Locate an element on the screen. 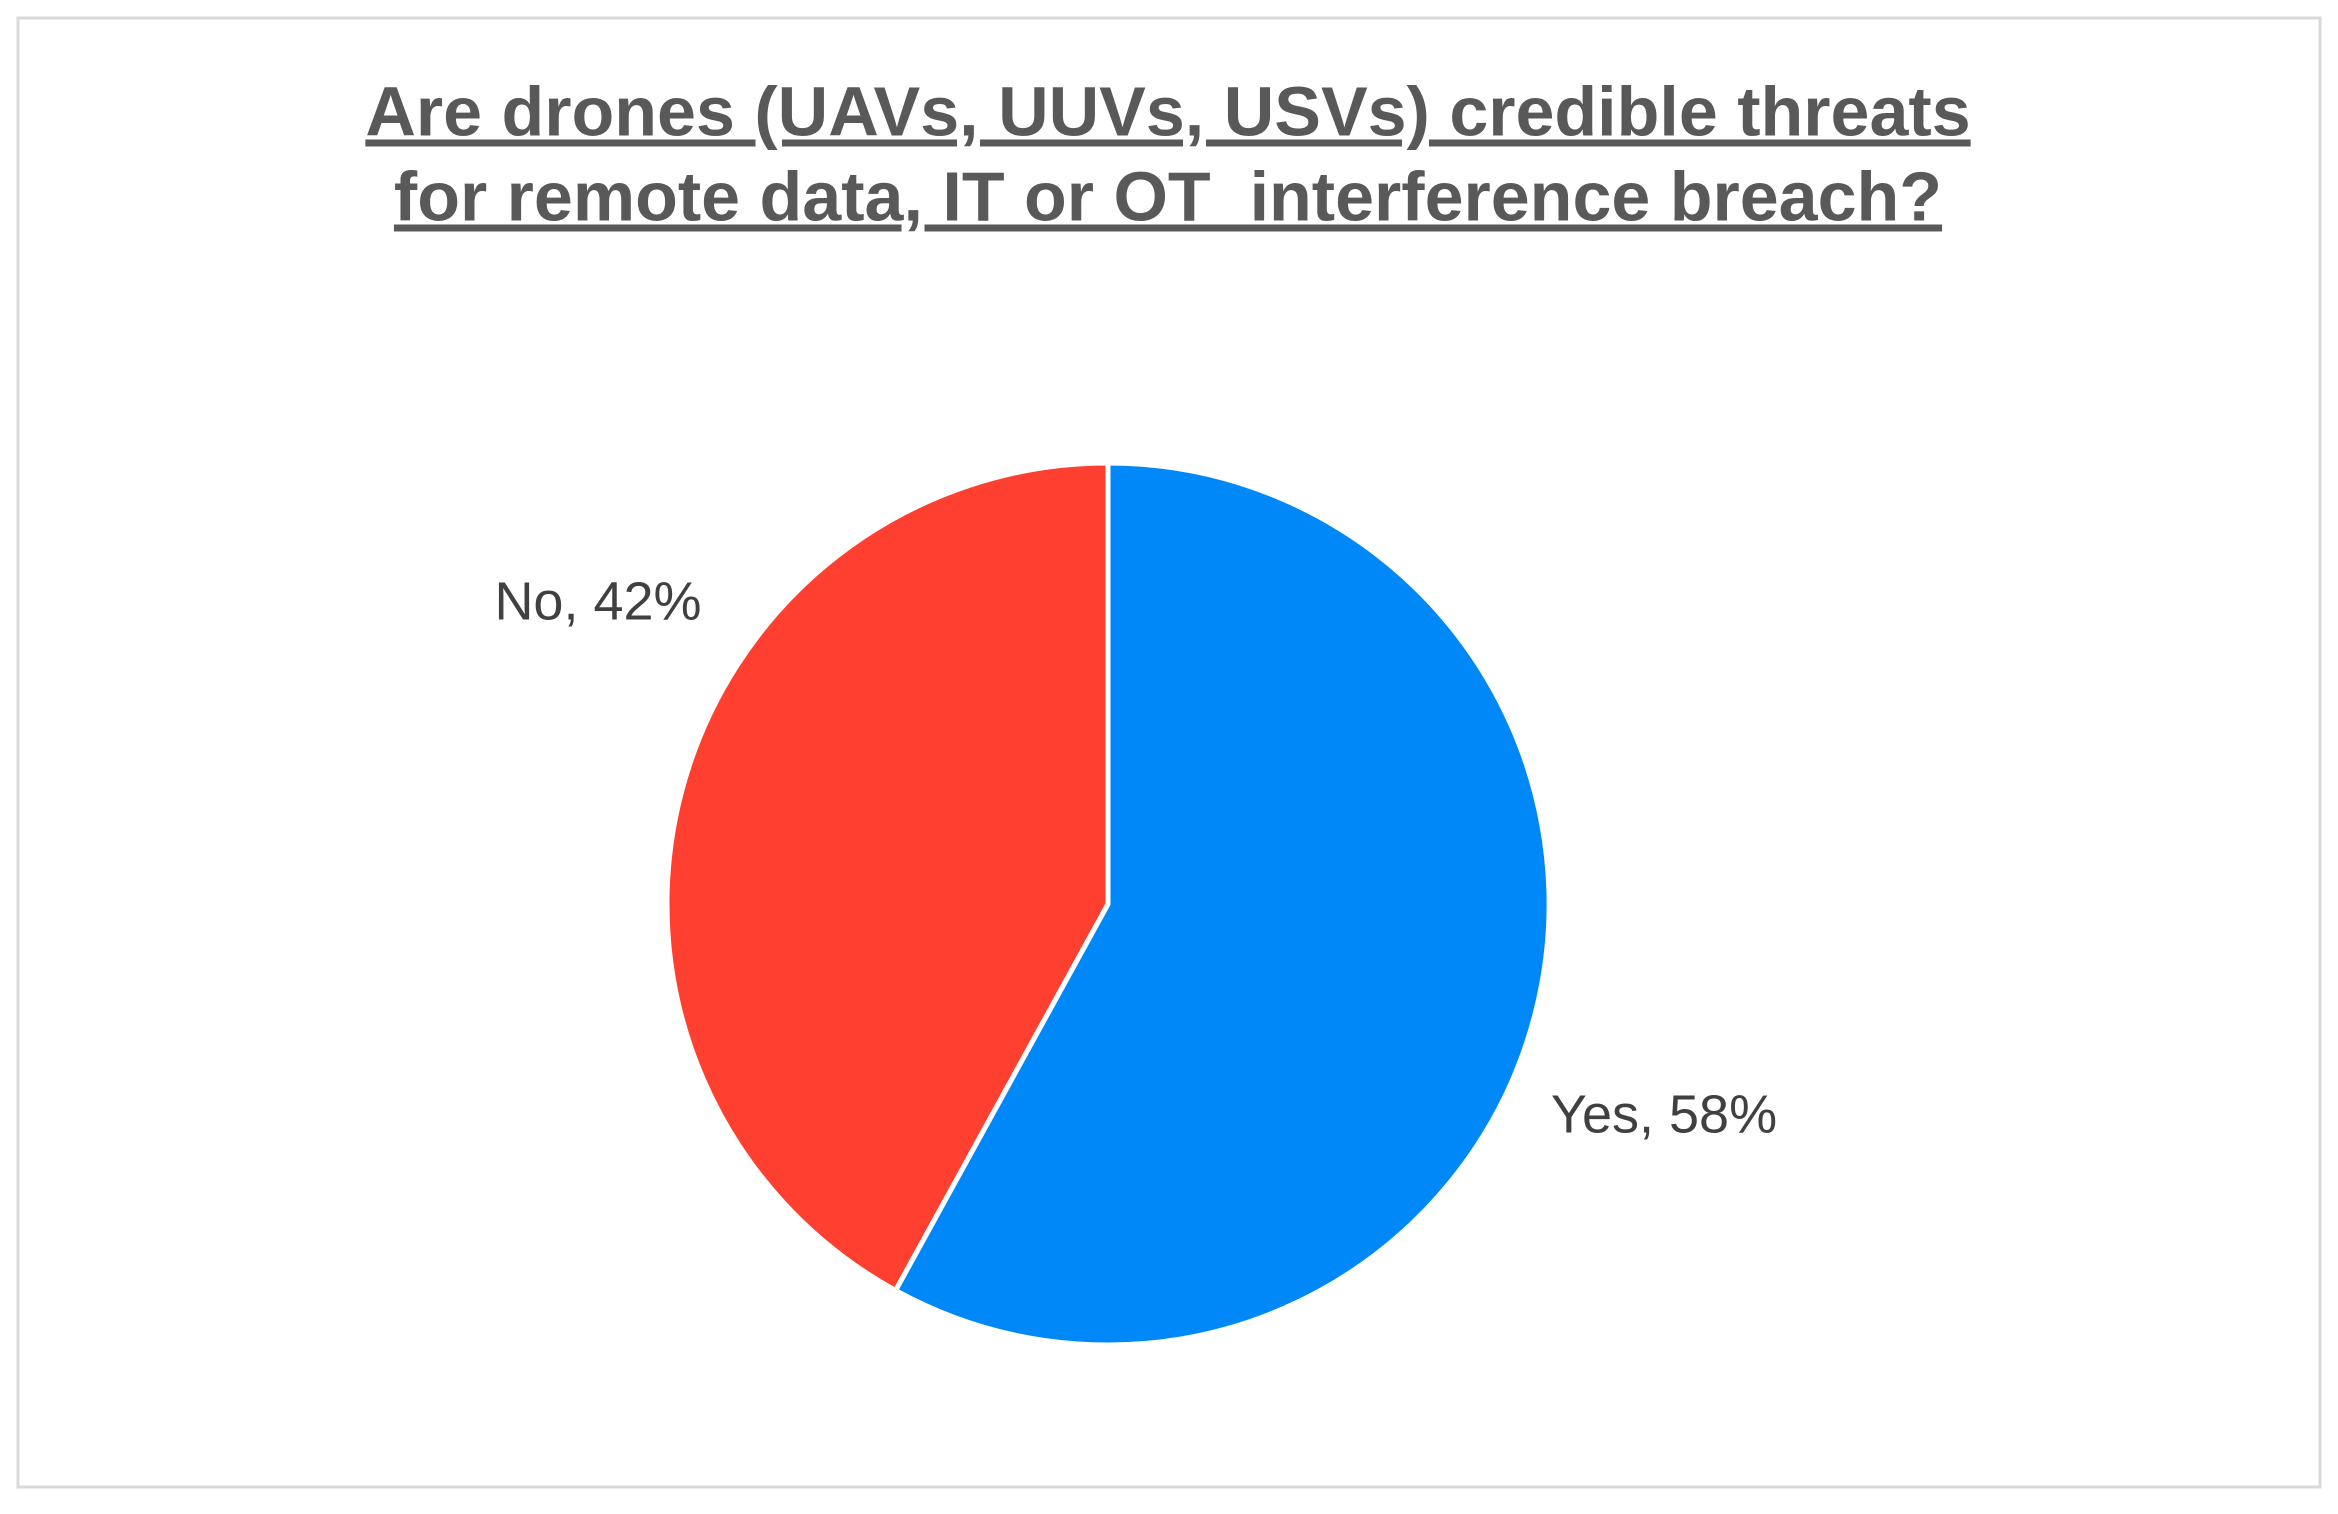 The image size is (2338, 1514). data-label: Yes, 58% is located at coordinates (1664, 1114).